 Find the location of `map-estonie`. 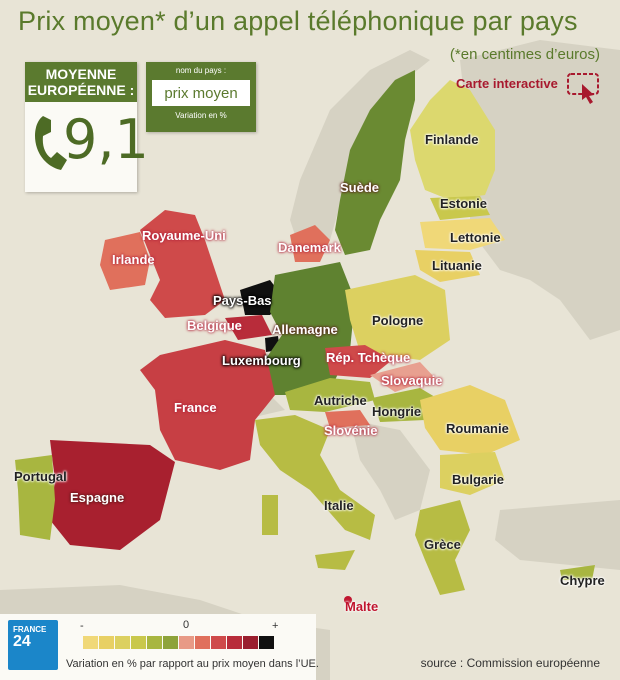

map-estonie is located at coordinates (460, 208).